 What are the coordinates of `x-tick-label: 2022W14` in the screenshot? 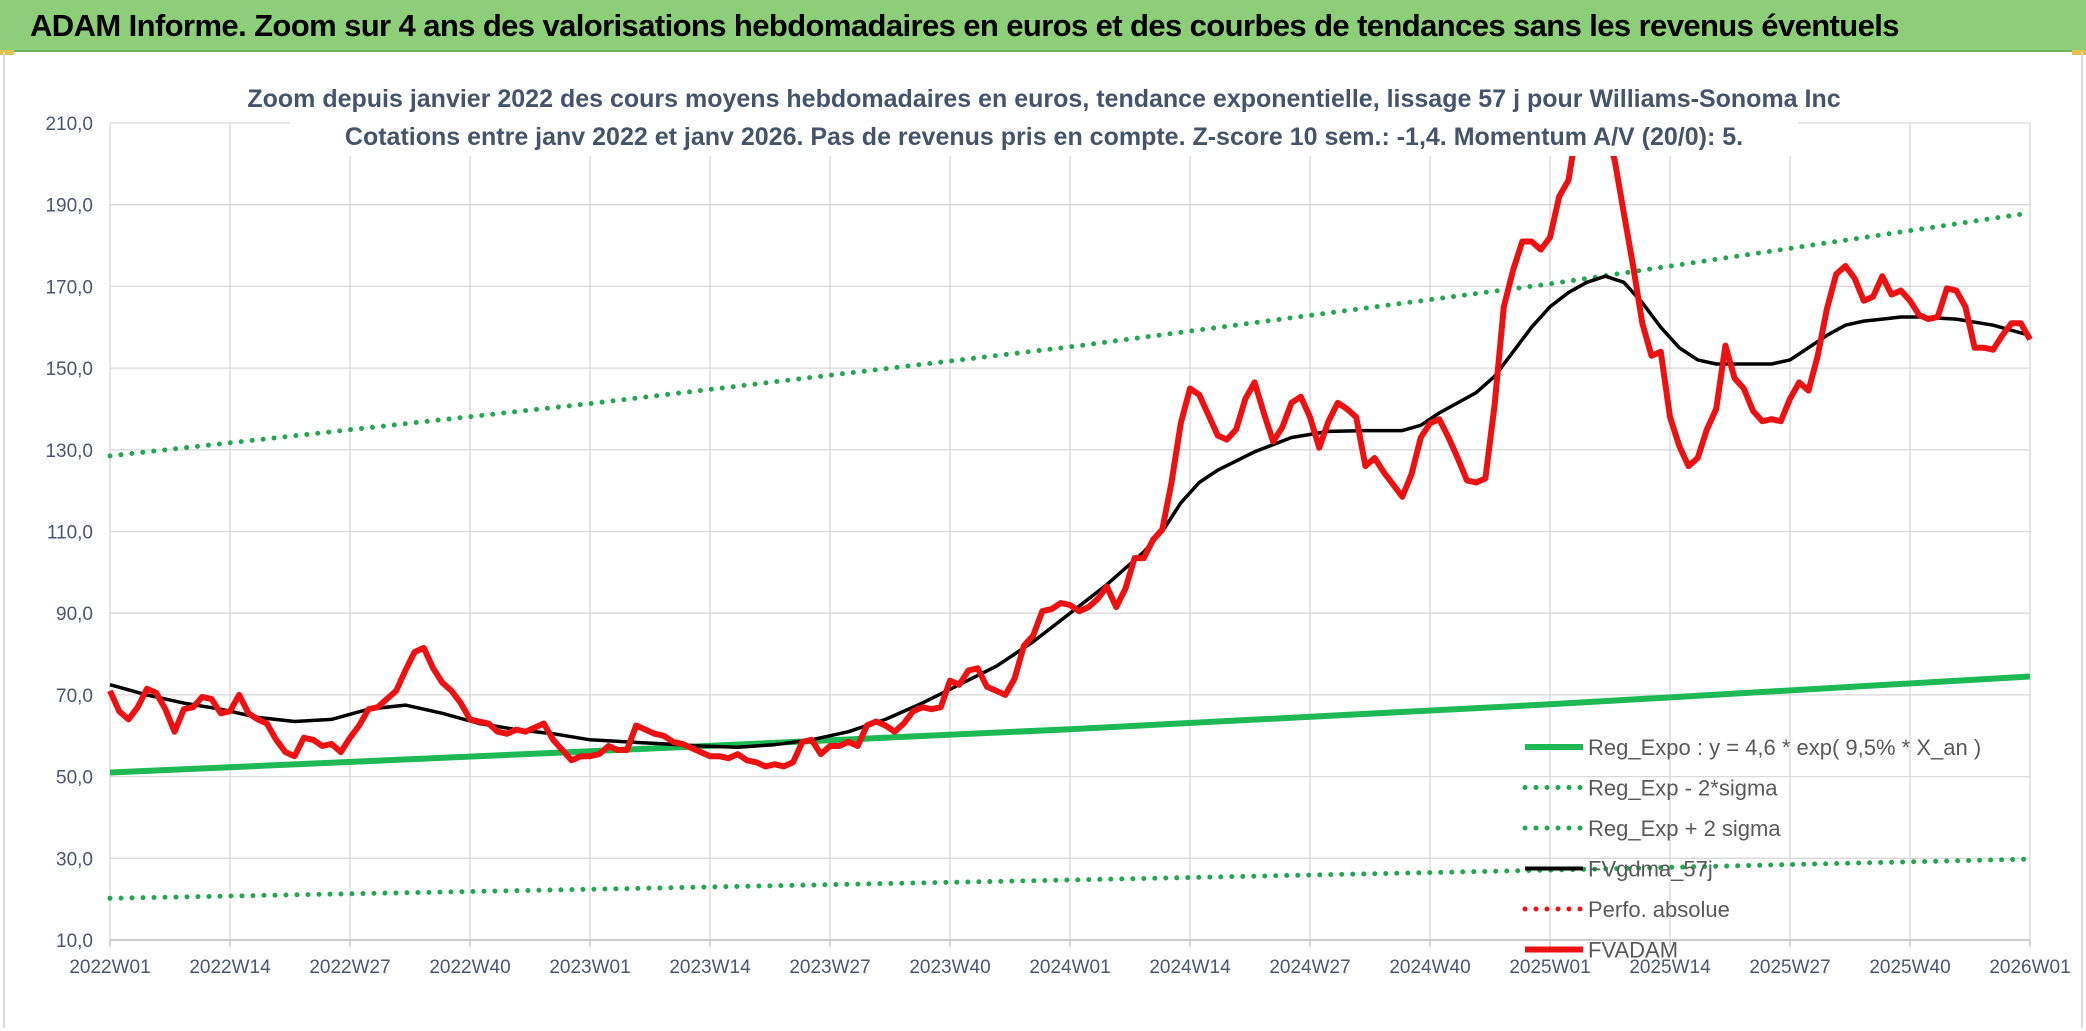 It's located at (230, 967).